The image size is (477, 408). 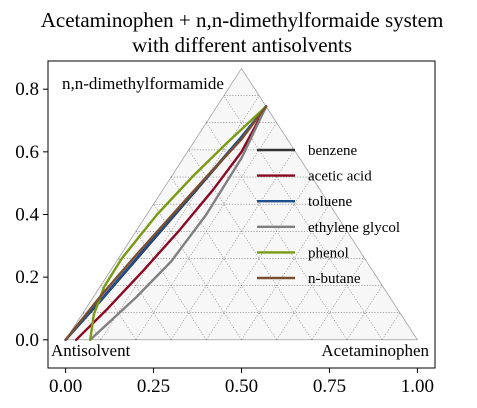 What do you see at coordinates (27, 152) in the screenshot?
I see `y-tick-label: 0.6` at bounding box center [27, 152].